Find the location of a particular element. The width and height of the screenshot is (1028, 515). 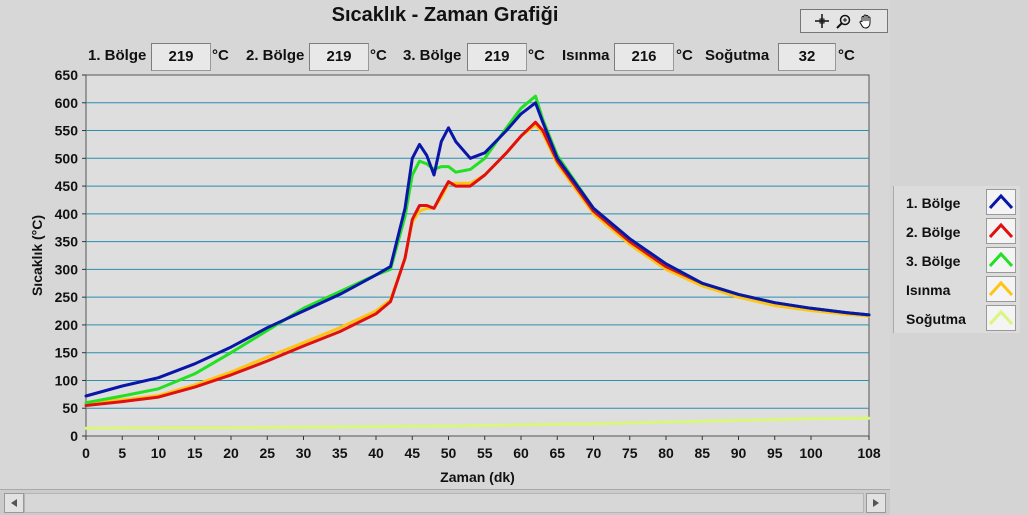

x-tick-label: 20 is located at coordinates (231, 453).